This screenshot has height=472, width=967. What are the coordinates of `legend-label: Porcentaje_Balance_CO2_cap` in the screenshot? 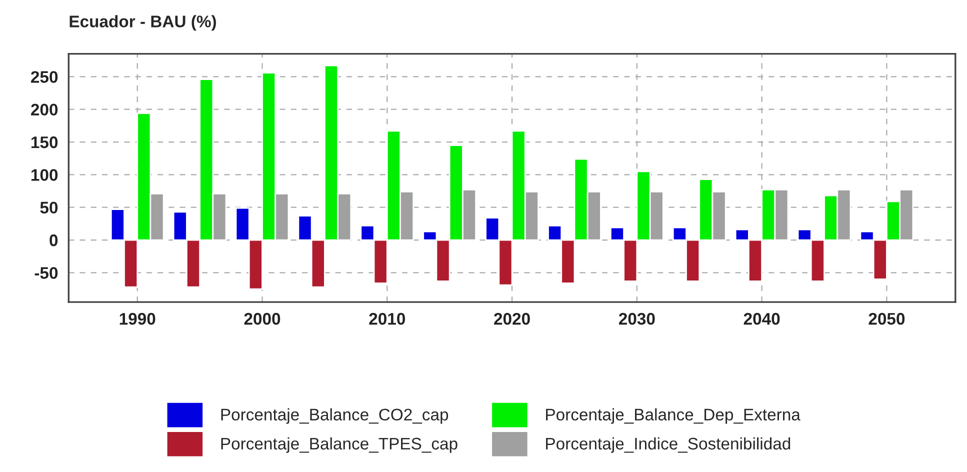 It's located at (334, 416).